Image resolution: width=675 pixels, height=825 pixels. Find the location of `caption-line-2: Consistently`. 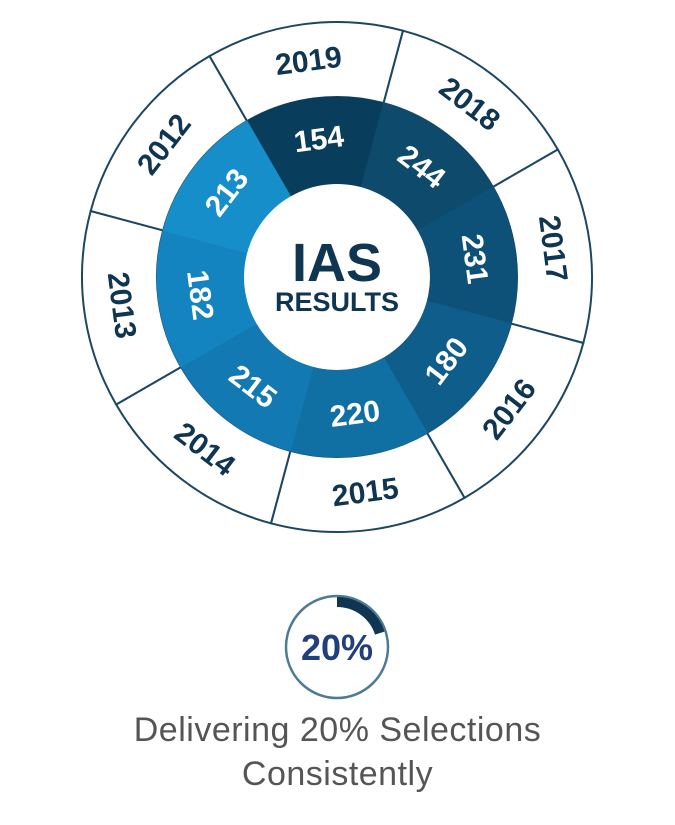

caption-line-2: Consistently is located at coordinates (337, 774).